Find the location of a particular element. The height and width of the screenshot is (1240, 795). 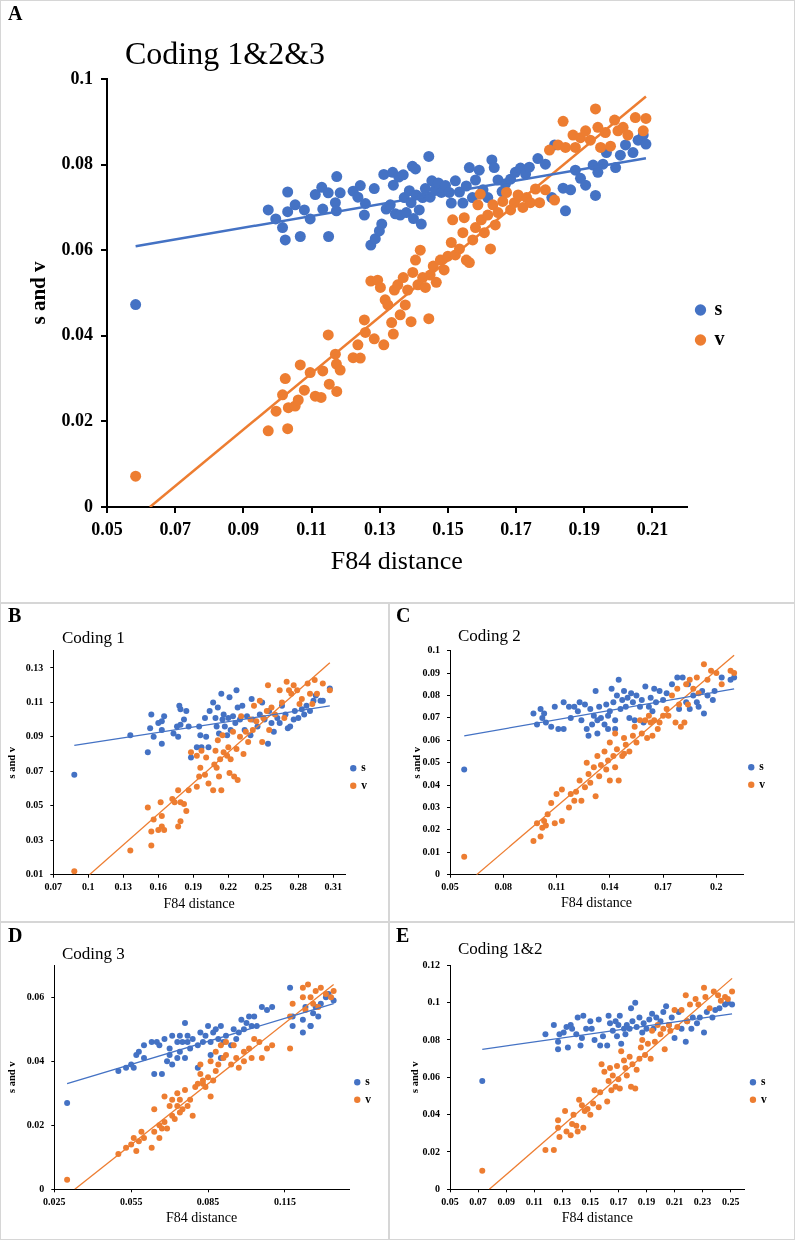

chart-title: Coding 2 is located at coordinates (489, 635).